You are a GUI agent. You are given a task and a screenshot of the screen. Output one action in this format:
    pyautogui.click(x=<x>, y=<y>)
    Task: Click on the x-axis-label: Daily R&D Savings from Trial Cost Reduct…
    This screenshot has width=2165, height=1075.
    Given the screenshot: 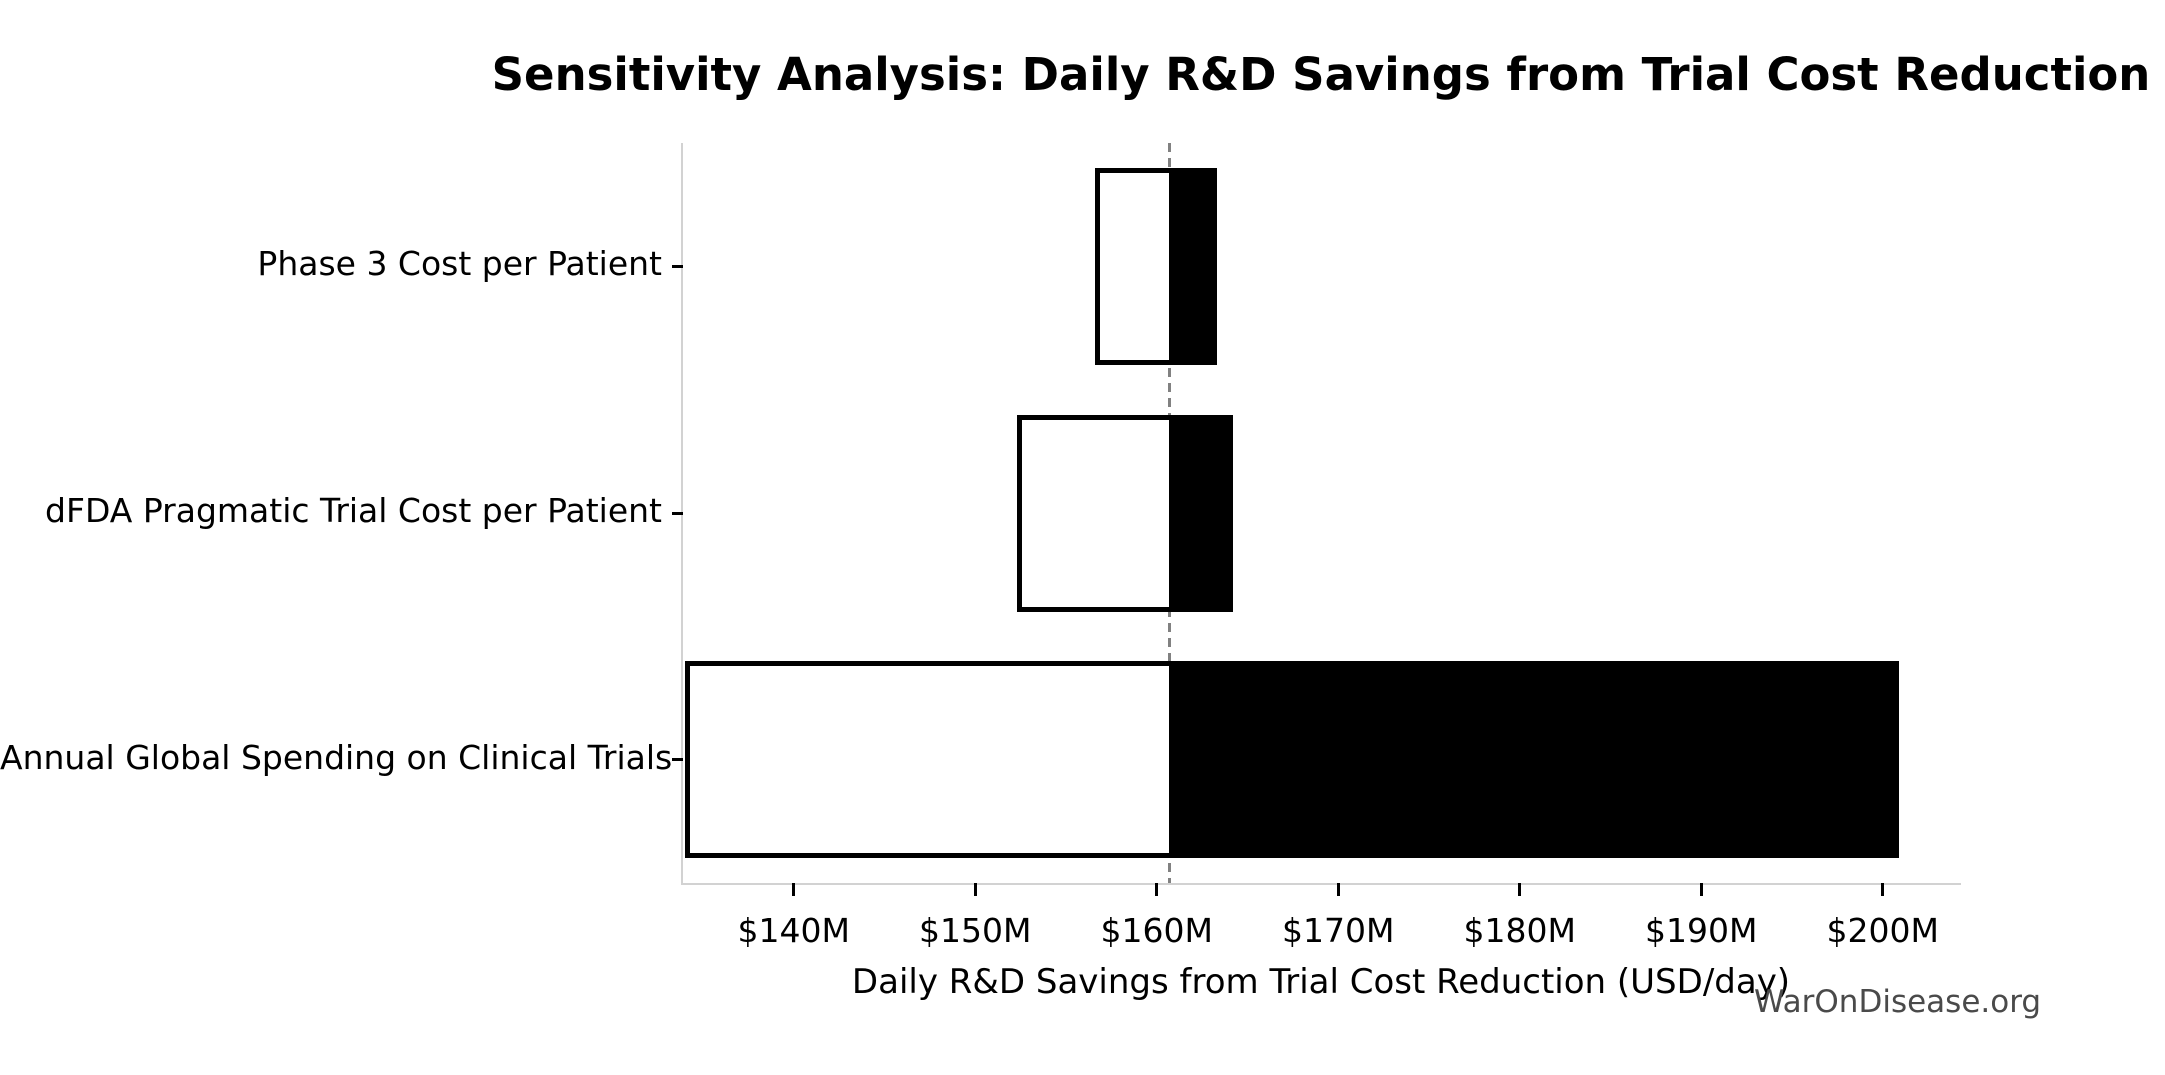 What is the action you would take?
    pyautogui.click(x=1321, y=982)
    